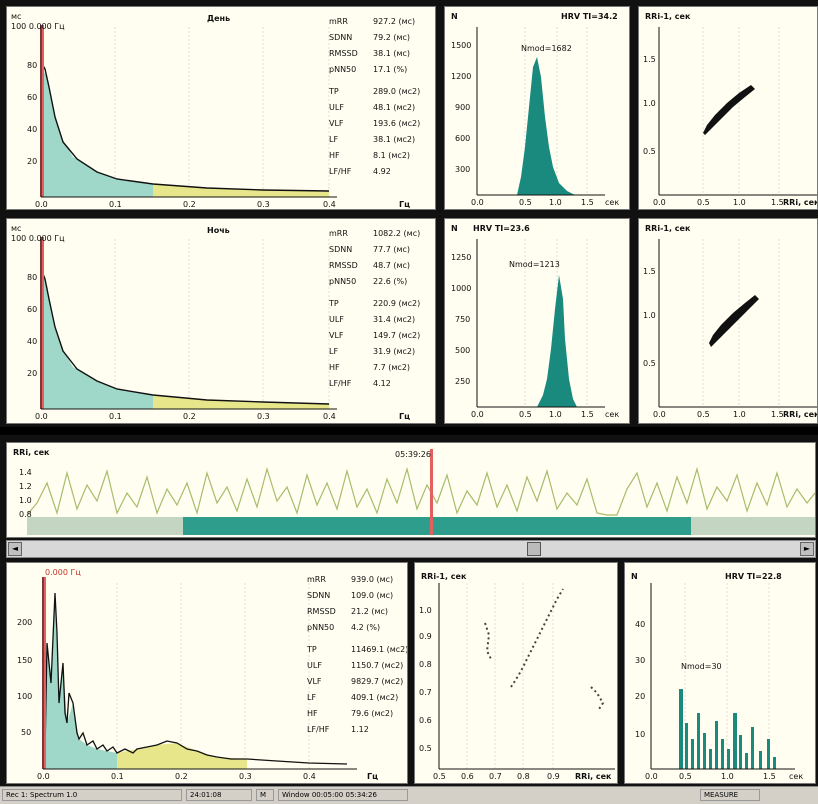  What do you see at coordinates (357, 649) in the screenshot?
I see `stat-row: TP 11469.1 (мс2)` at bounding box center [357, 649].